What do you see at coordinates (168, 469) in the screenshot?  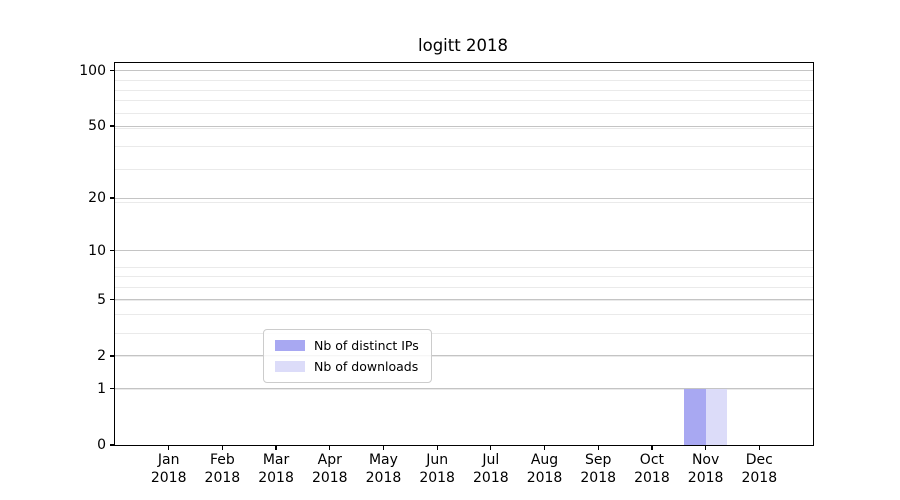 I see `x-tick-label: Jan 2018` at bounding box center [168, 469].